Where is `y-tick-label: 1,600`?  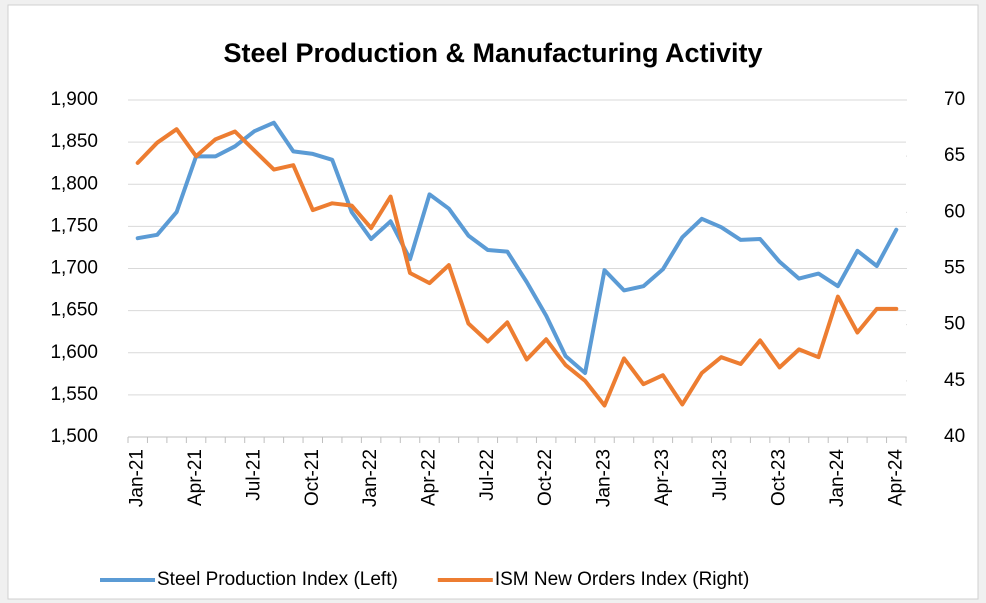
y-tick-label: 1,600 is located at coordinates (74, 352).